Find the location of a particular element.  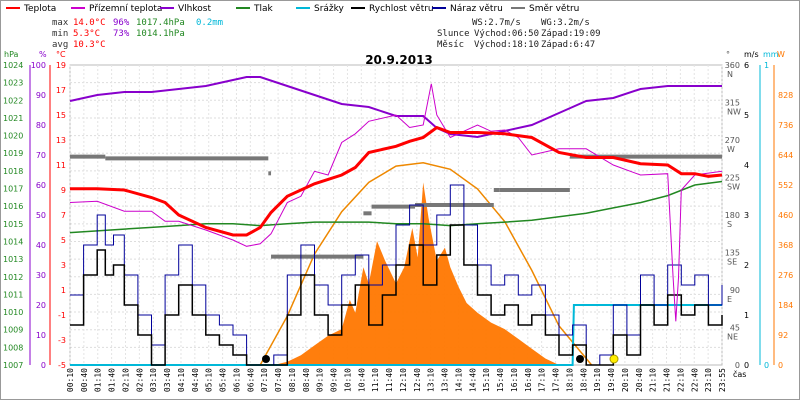

stats-min-label: min is located at coordinates (60, 34).